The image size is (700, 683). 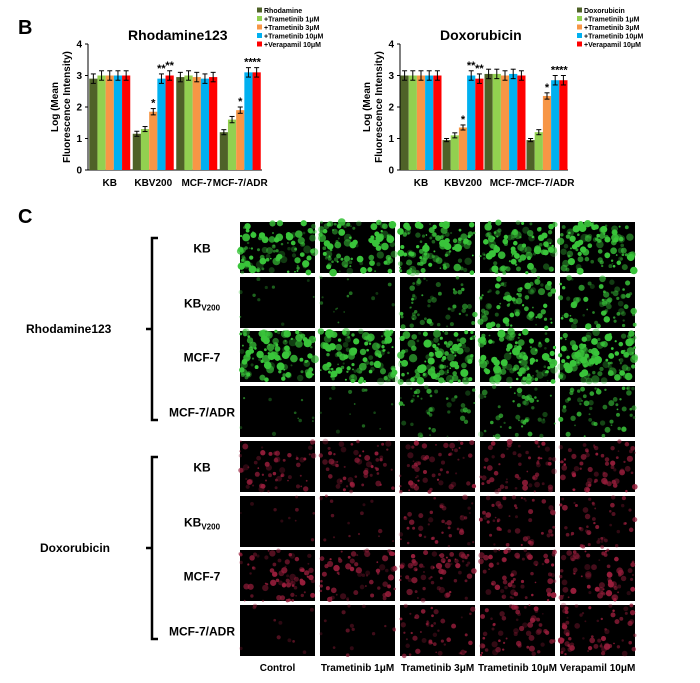 What do you see at coordinates (169, 66) in the screenshot?
I see `significance-mark: **` at bounding box center [169, 66].